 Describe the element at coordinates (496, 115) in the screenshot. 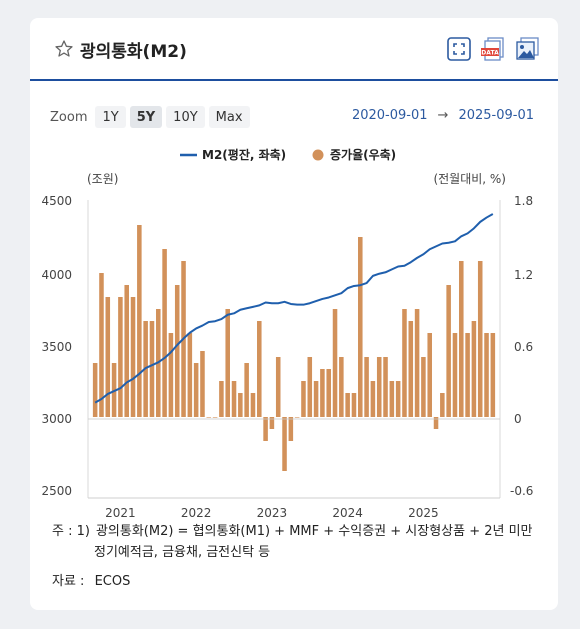

I see `range-end: 2025-09-01` at that location.